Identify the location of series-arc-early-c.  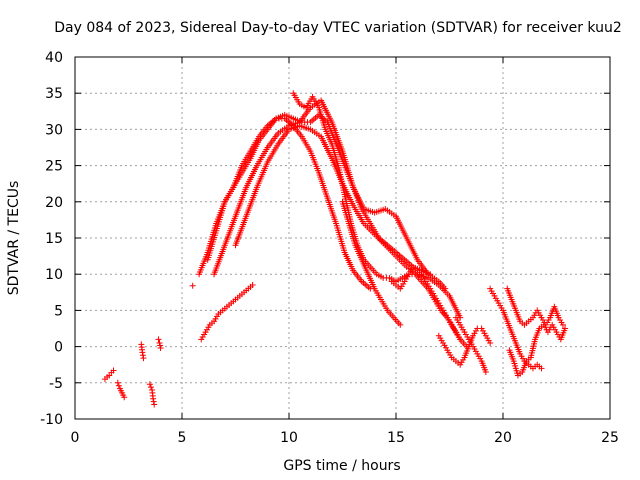
(142, 351).